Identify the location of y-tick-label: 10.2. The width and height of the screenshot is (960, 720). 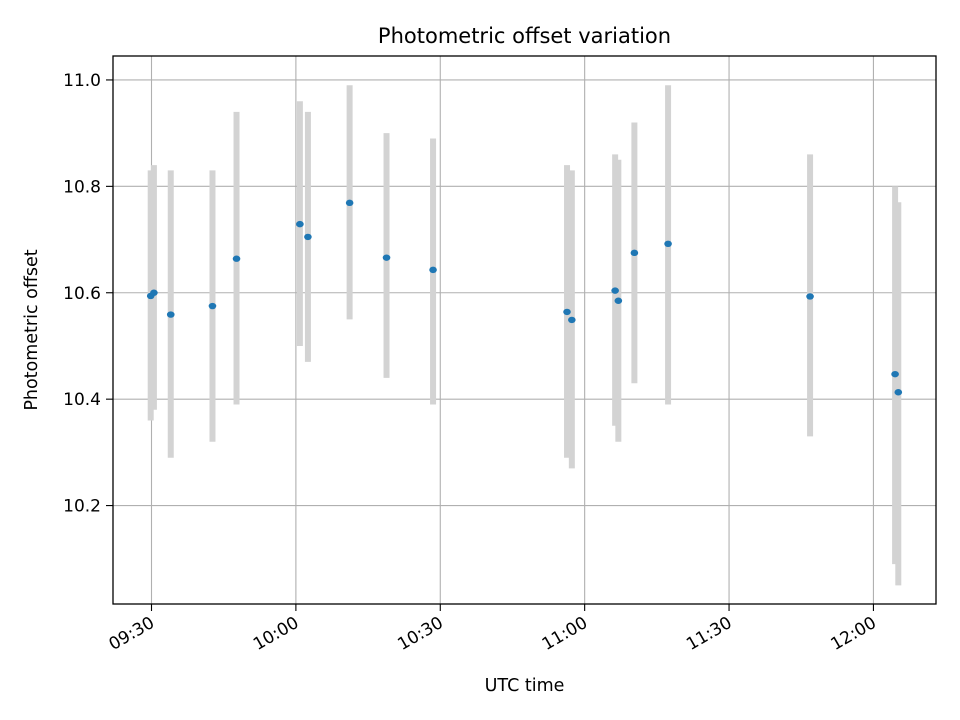
(82, 507).